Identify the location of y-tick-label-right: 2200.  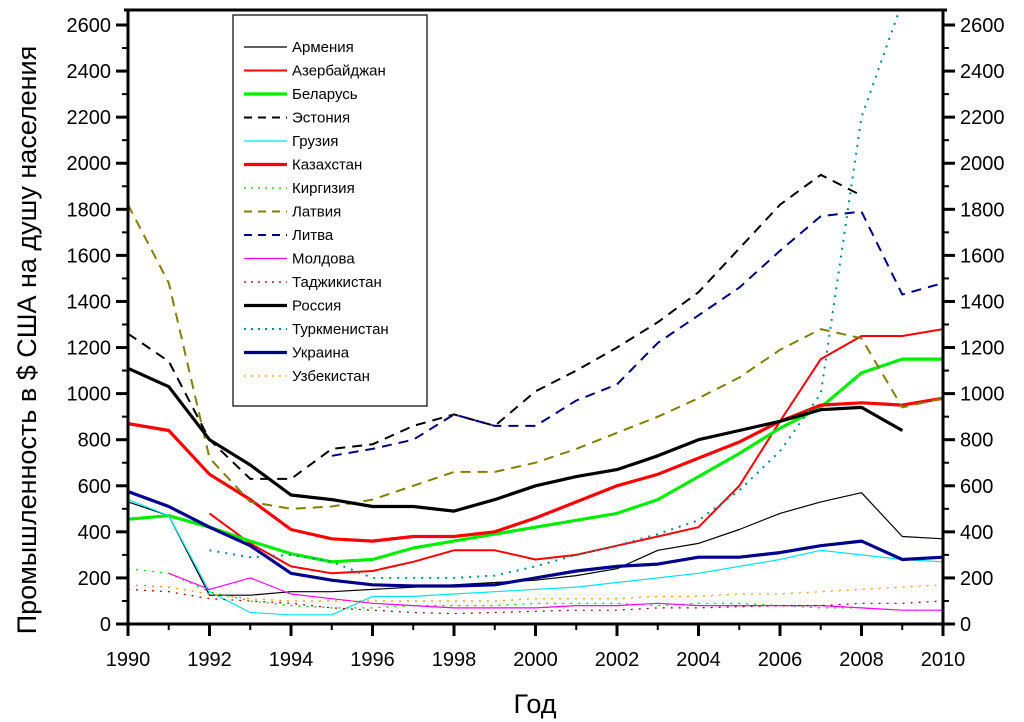
(982, 118).